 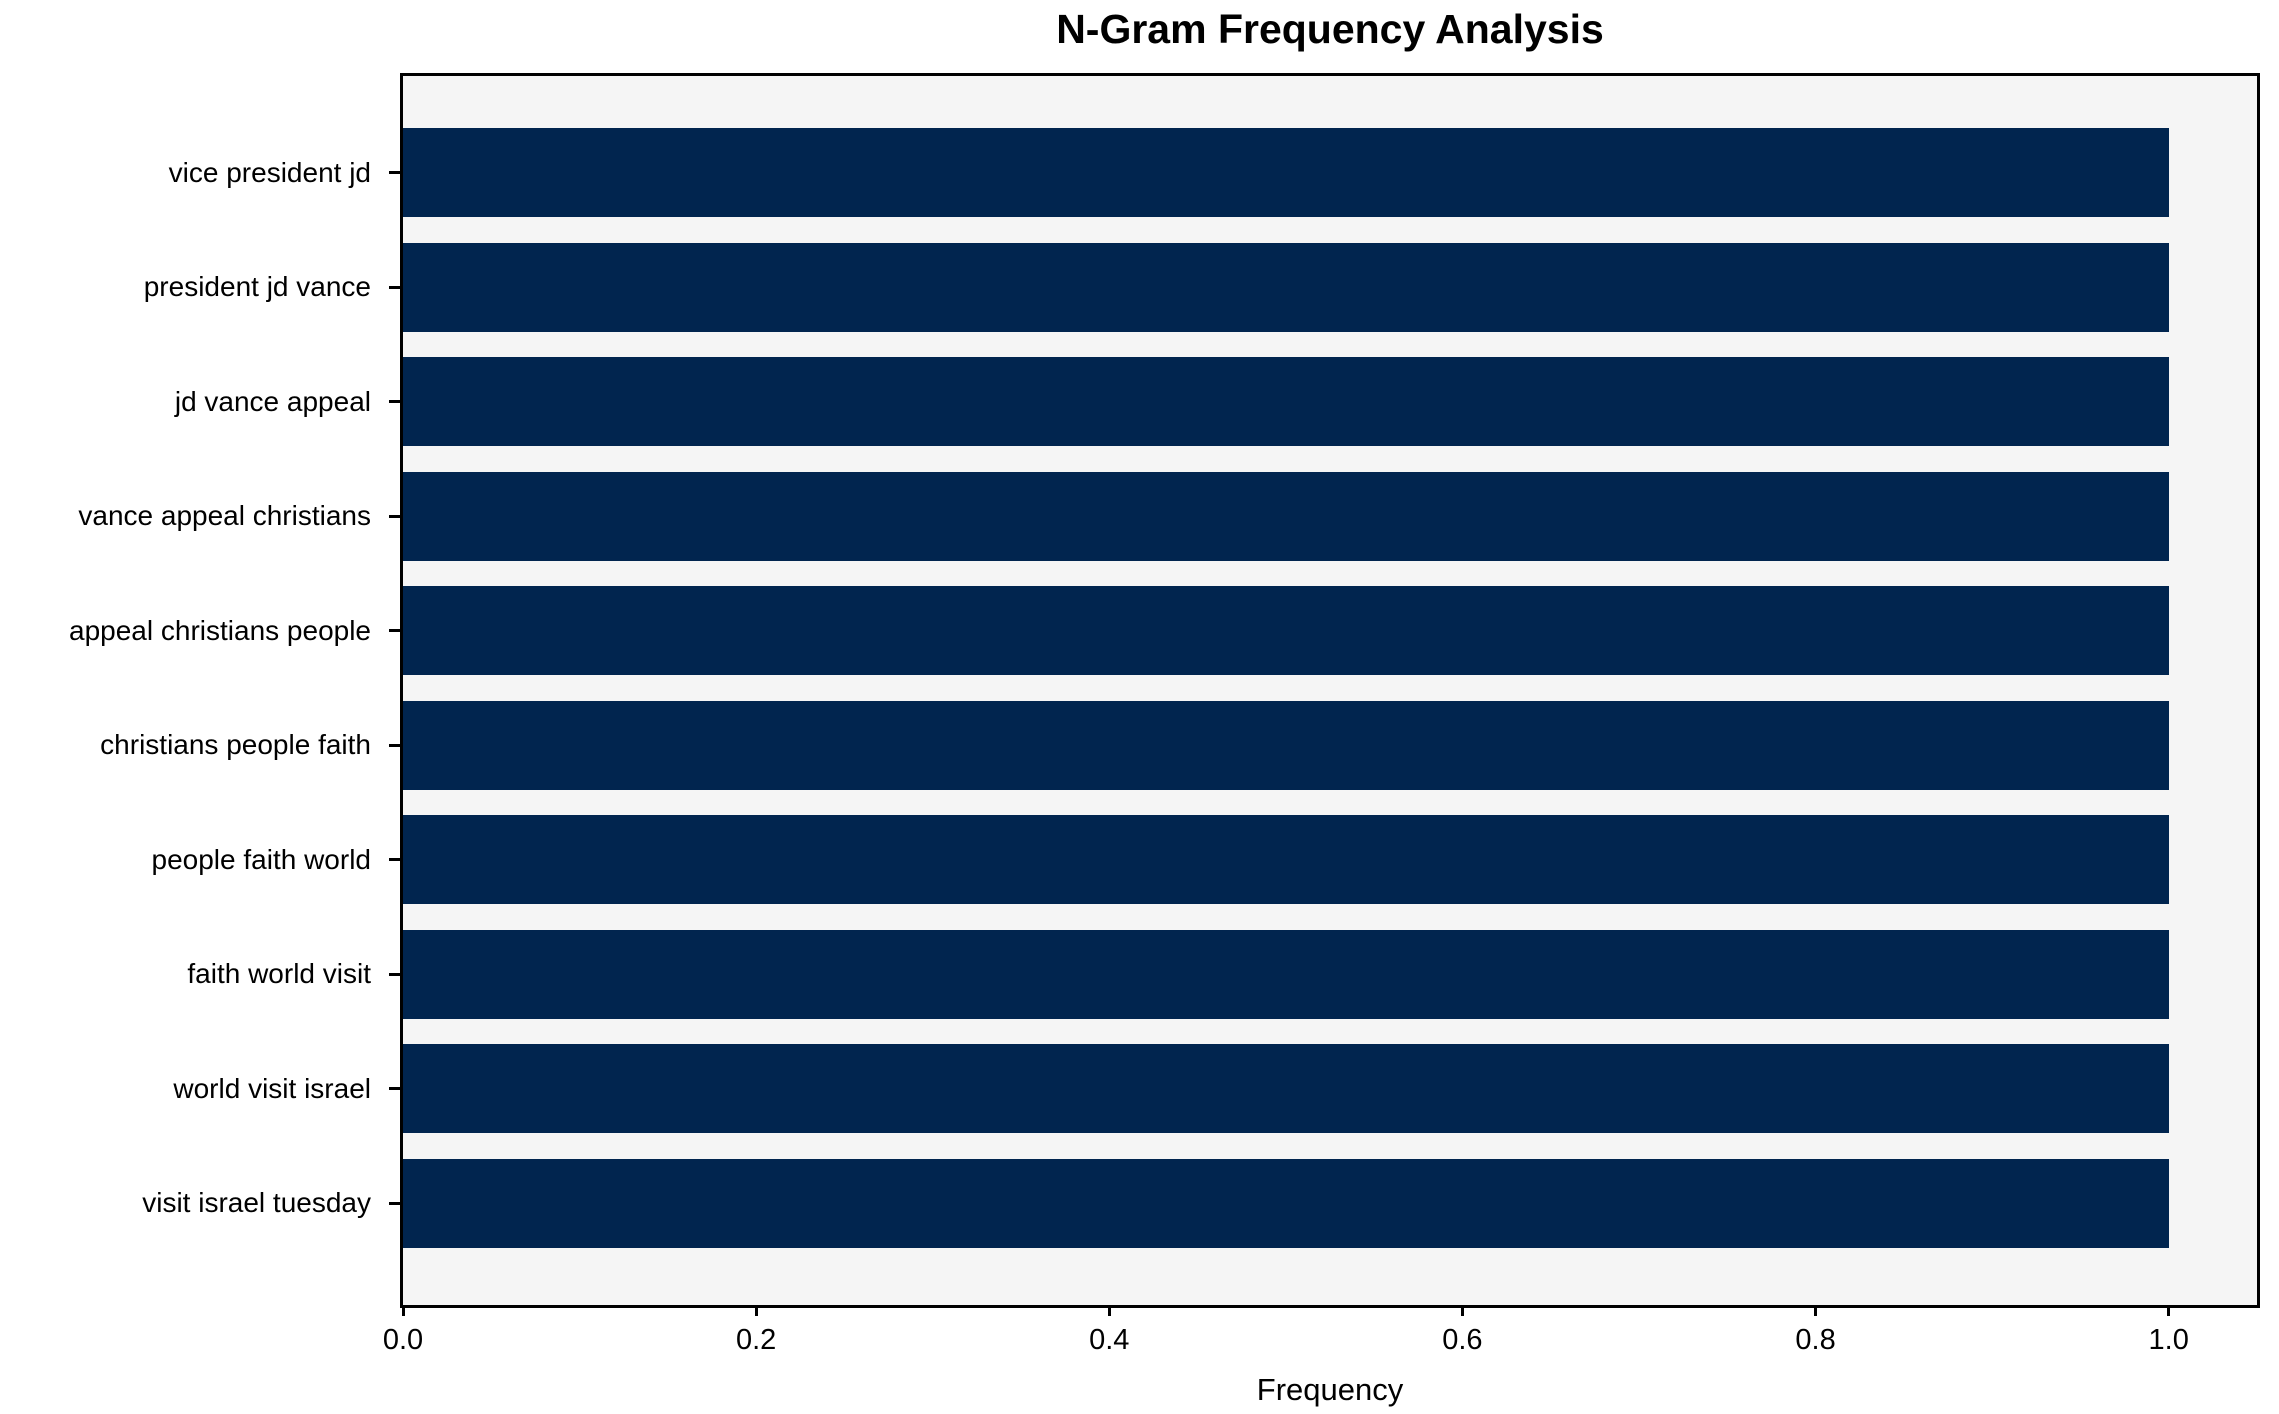 What do you see at coordinates (1462, 1340) in the screenshot?
I see `x-tick-label: 0.6` at bounding box center [1462, 1340].